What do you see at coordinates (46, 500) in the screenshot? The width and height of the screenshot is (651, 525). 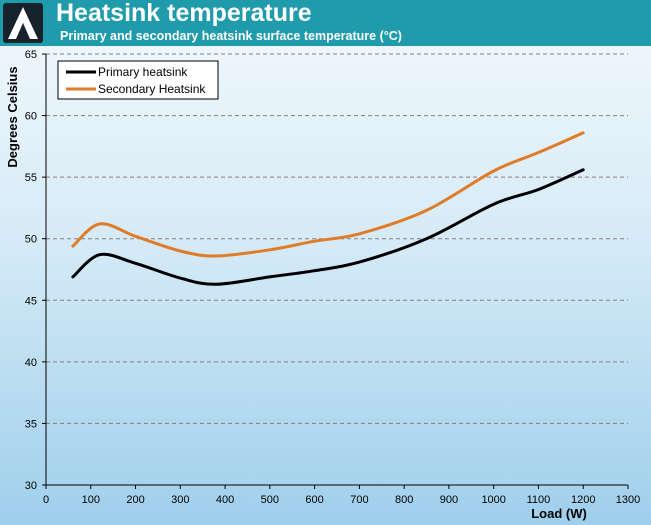 I see `x-tick-label: 0` at bounding box center [46, 500].